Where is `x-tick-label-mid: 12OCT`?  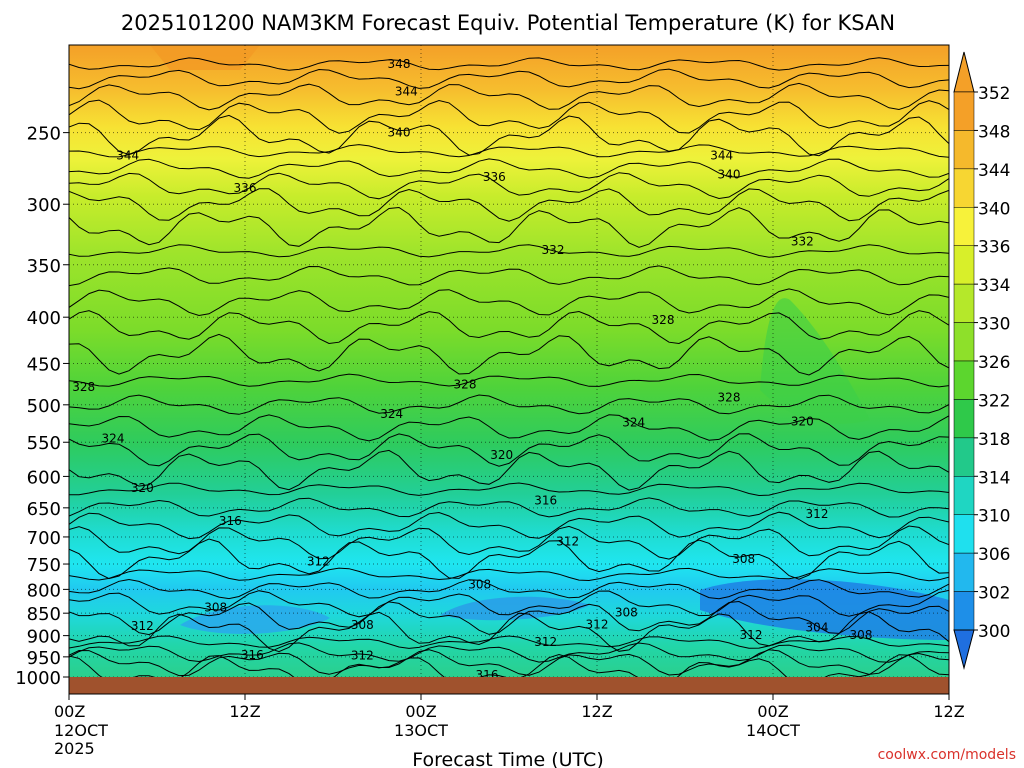
x-tick-label-mid: 12OCT is located at coordinates (81, 730).